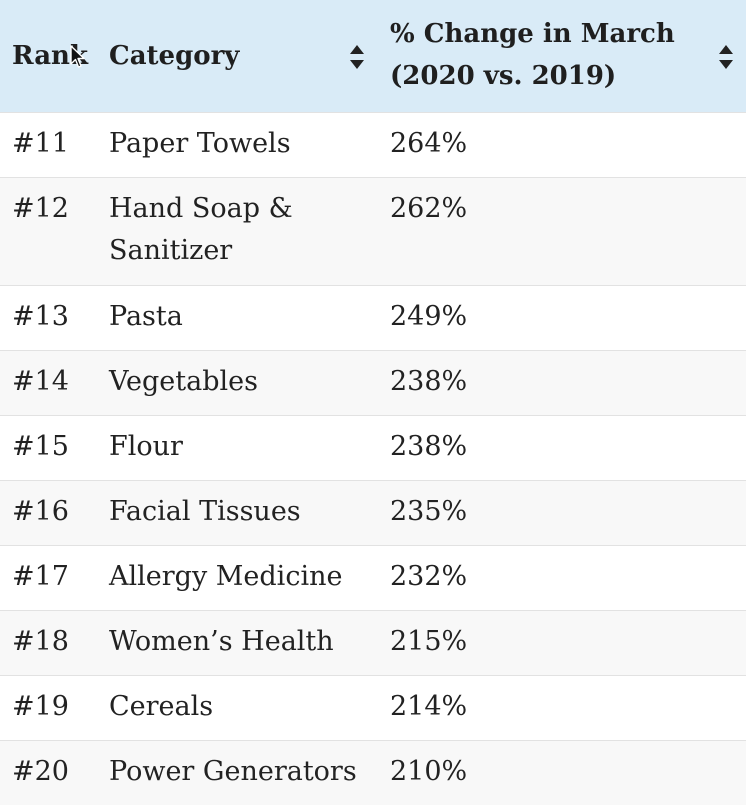 Image resolution: width=750 pixels, height=805 pixels. I want to click on cell-category: Cereals, so click(244, 707).